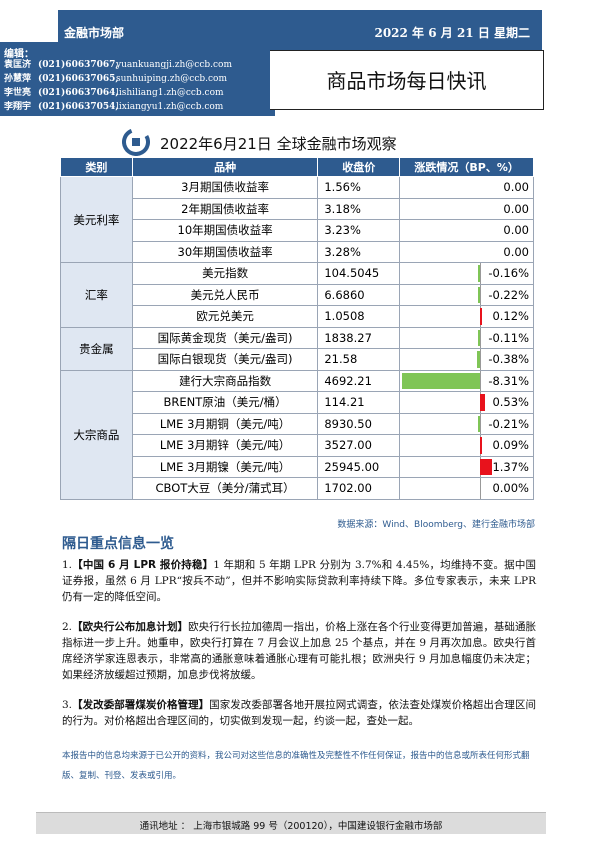 This screenshot has width=595, height=842. I want to click on close-price-cell: 1702.00, so click(359, 488).